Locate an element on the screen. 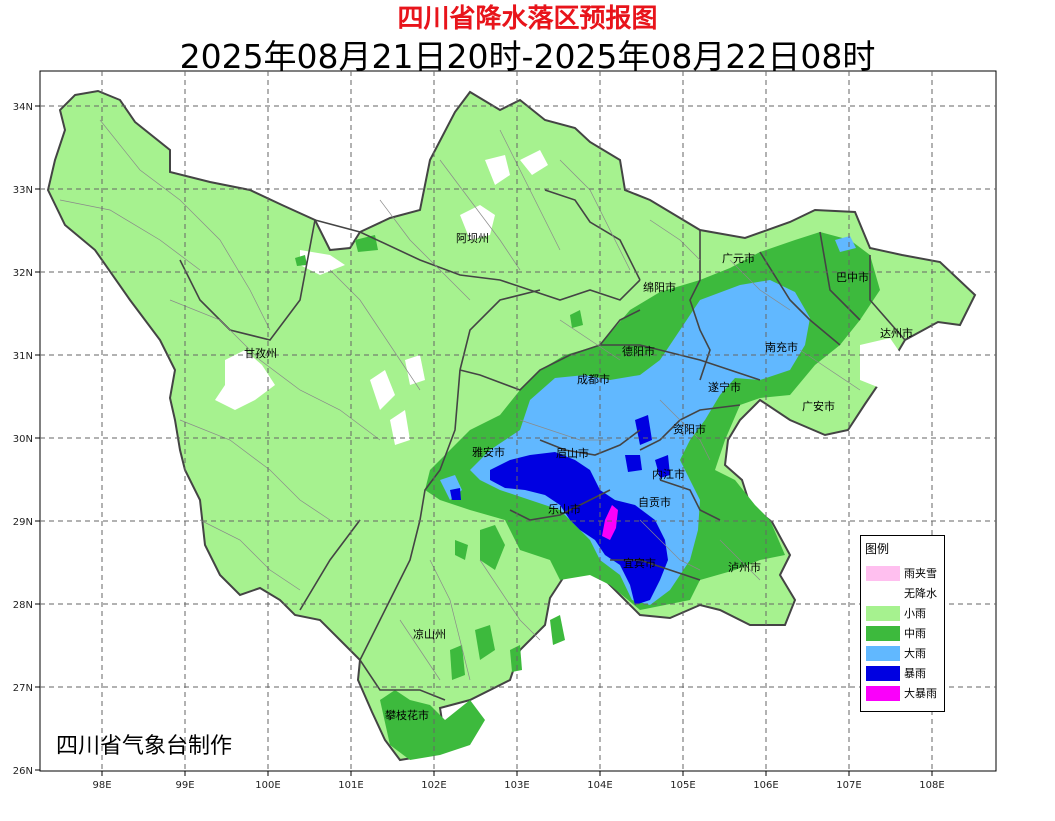  city-label-meishan: 眉山市 is located at coordinates (572, 453).